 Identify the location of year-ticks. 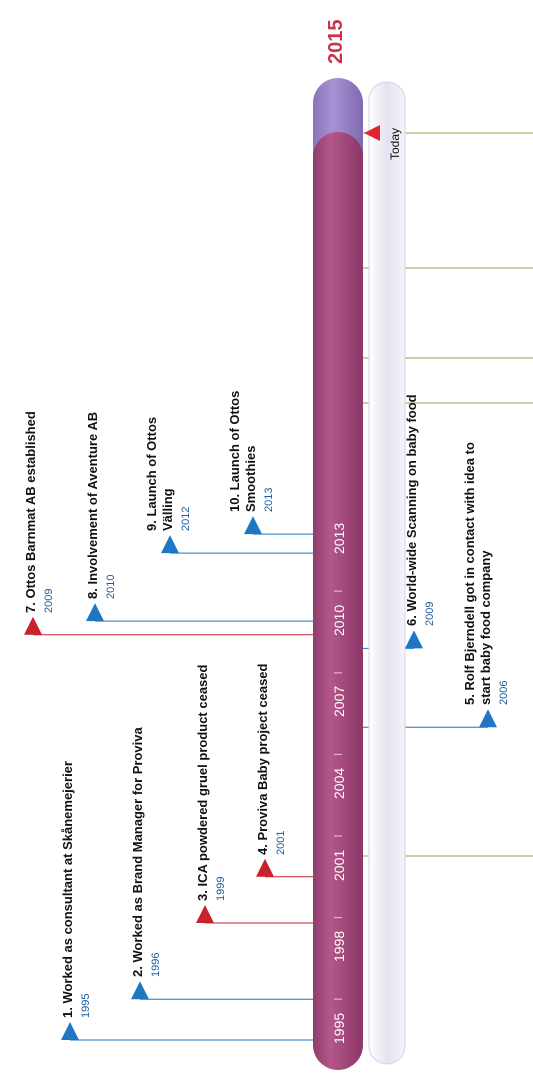
(338, 795).